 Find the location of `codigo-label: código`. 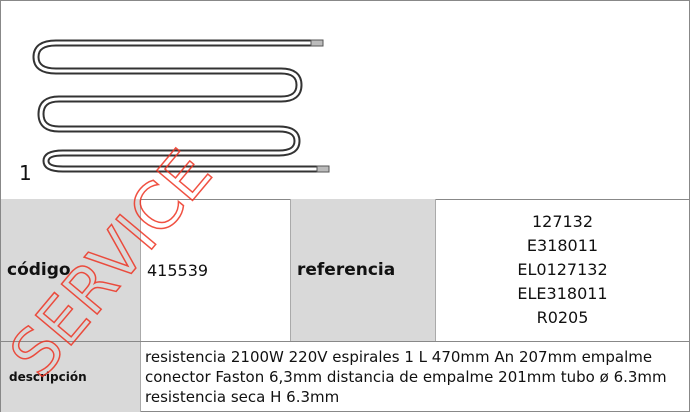

codigo-label: código is located at coordinates (71, 270).